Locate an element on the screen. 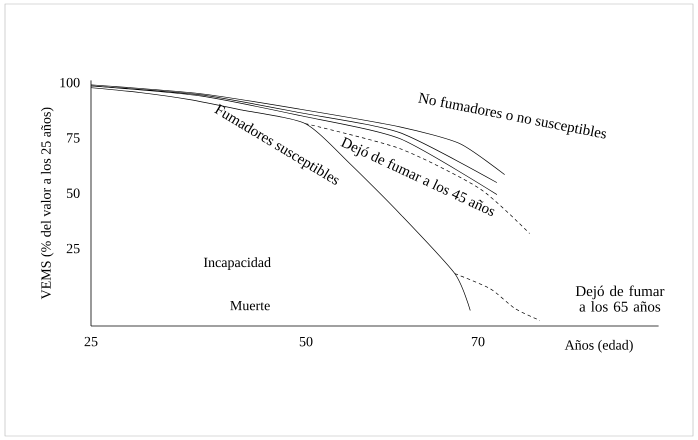  text: No fumadores o no susceptibles is located at coordinates (512, 115).